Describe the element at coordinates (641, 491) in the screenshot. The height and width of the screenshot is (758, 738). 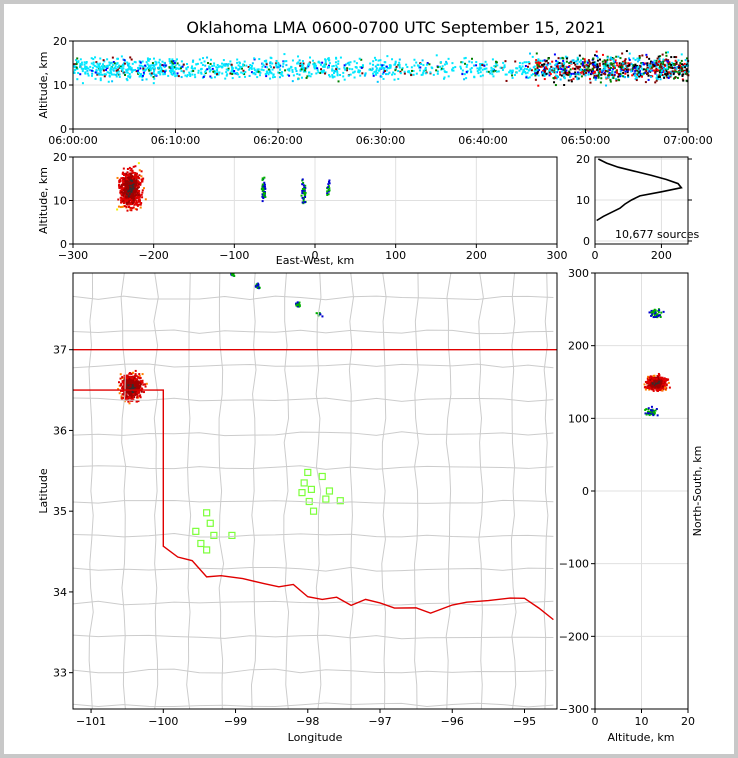
I see `ns-axes-frame` at that location.